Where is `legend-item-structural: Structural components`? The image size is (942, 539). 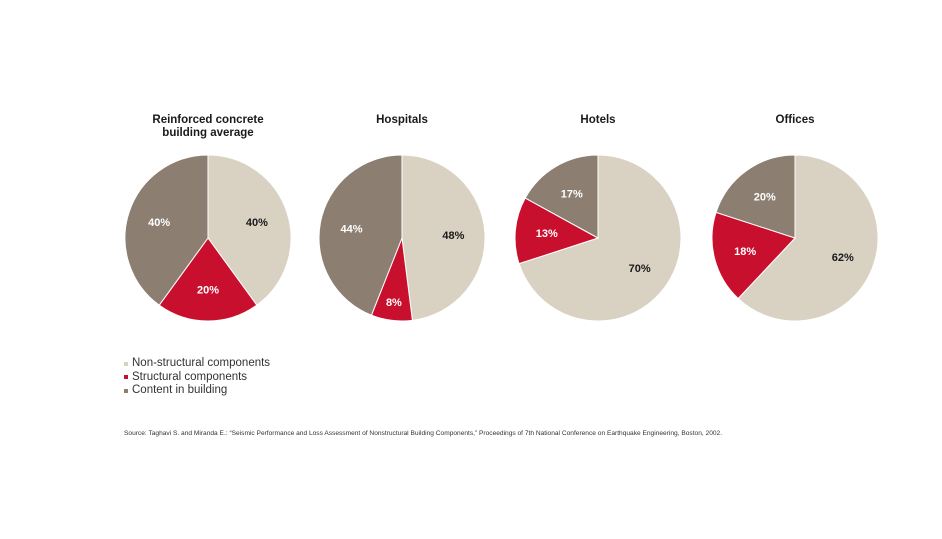
legend-item-structural: Structural components is located at coordinates (197, 378).